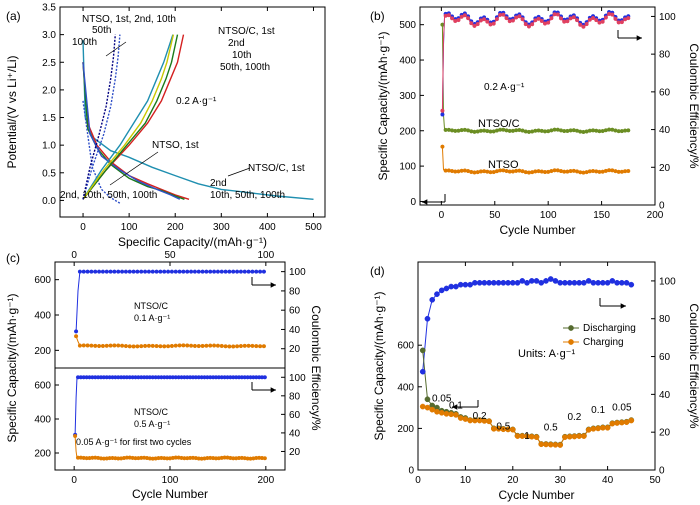 Image resolution: width=700 pixels, height=505 pixels. Describe the element at coordinates (246, 31) in the screenshot. I see `panel-a-annotation: NTSO/C, 1st` at that location.